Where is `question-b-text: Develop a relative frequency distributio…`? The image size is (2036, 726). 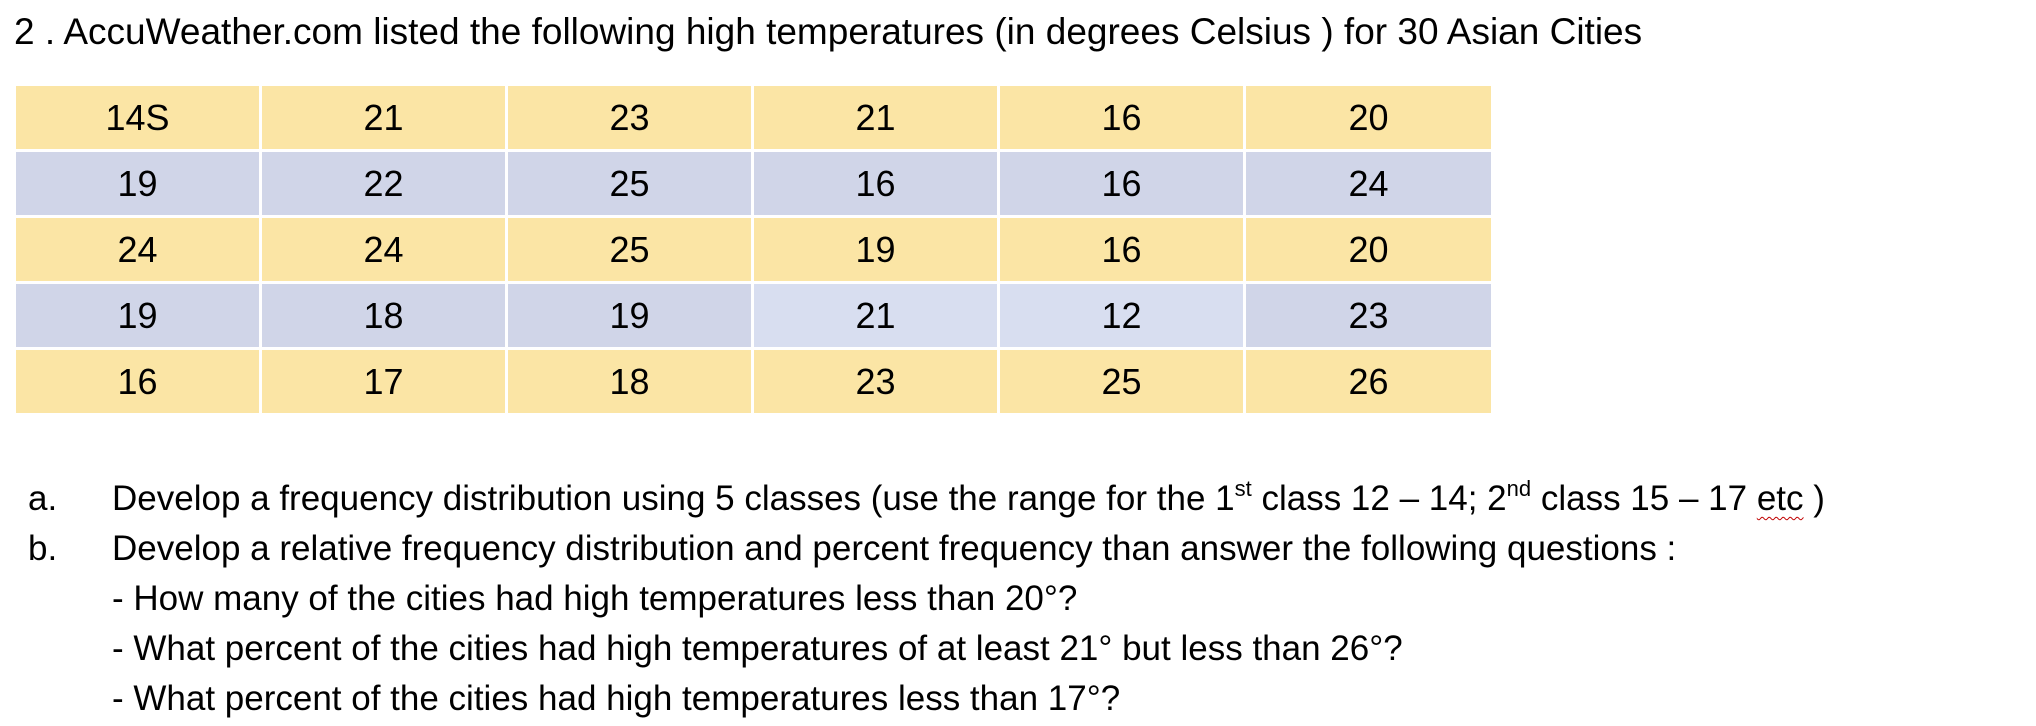 question-b-text: Develop a relative frequency distributio… is located at coordinates (894, 548).